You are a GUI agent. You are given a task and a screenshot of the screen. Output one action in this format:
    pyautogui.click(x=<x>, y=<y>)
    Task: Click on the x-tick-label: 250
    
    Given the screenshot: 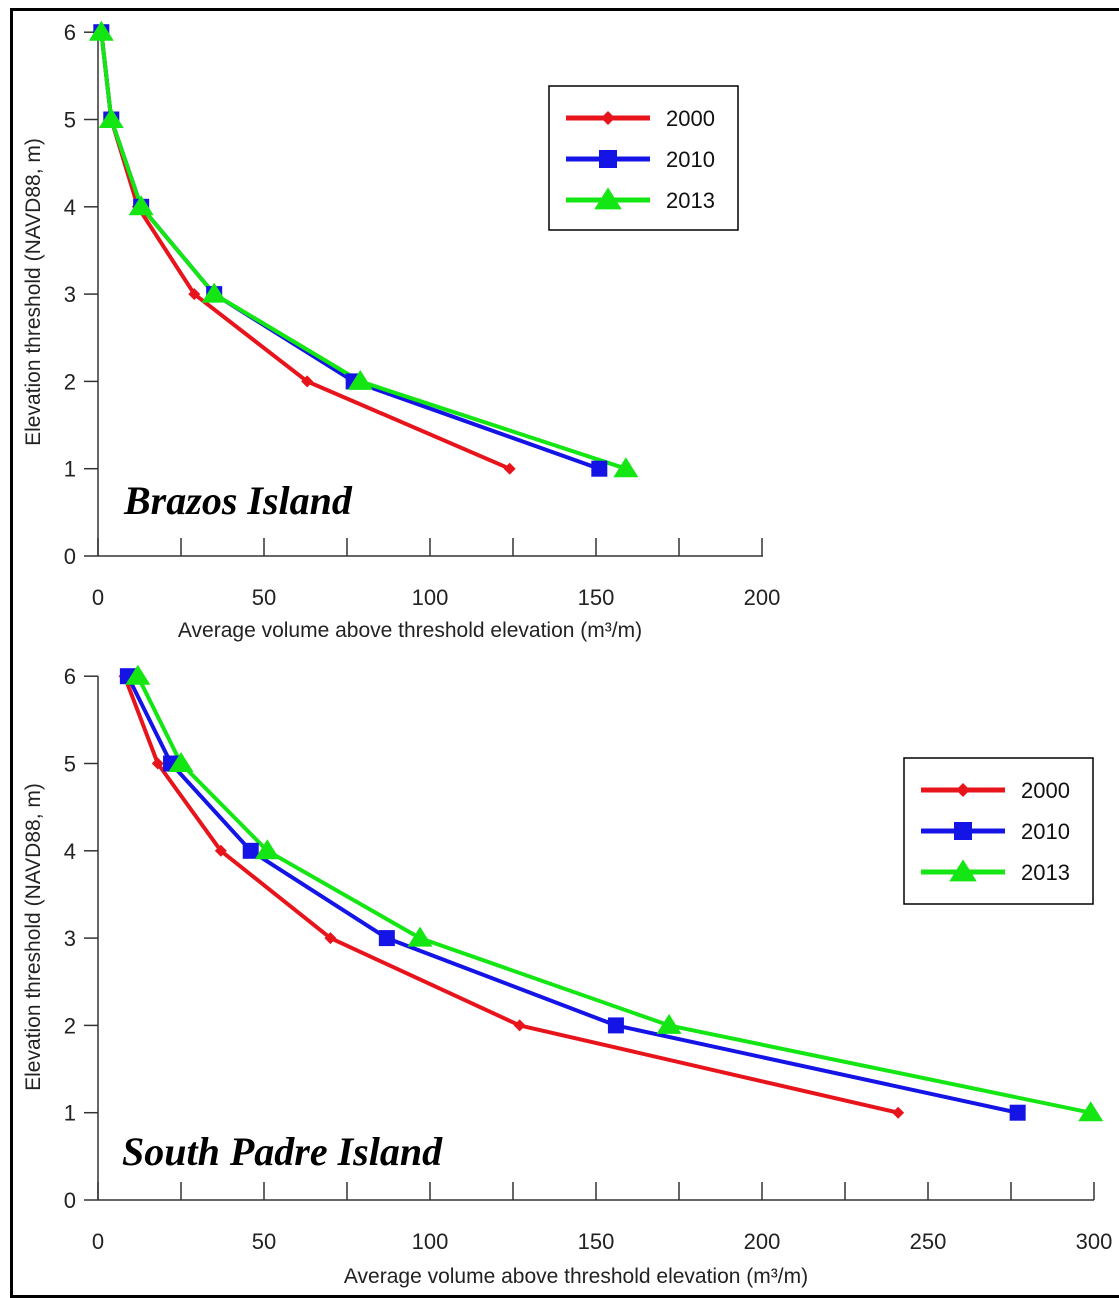 What is the action you would take?
    pyautogui.click(x=928, y=1241)
    